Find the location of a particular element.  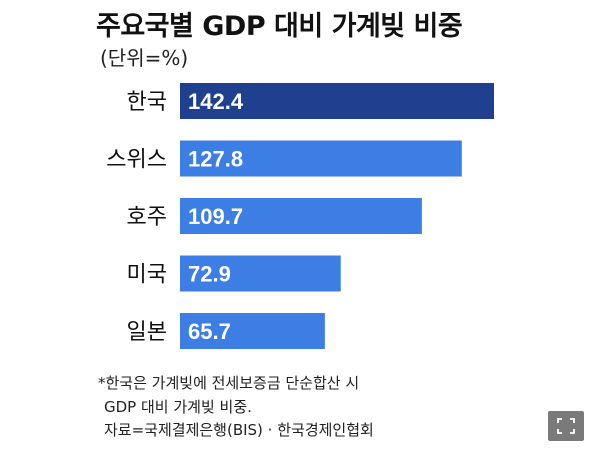

category-label: 호주 is located at coordinates (147, 217).